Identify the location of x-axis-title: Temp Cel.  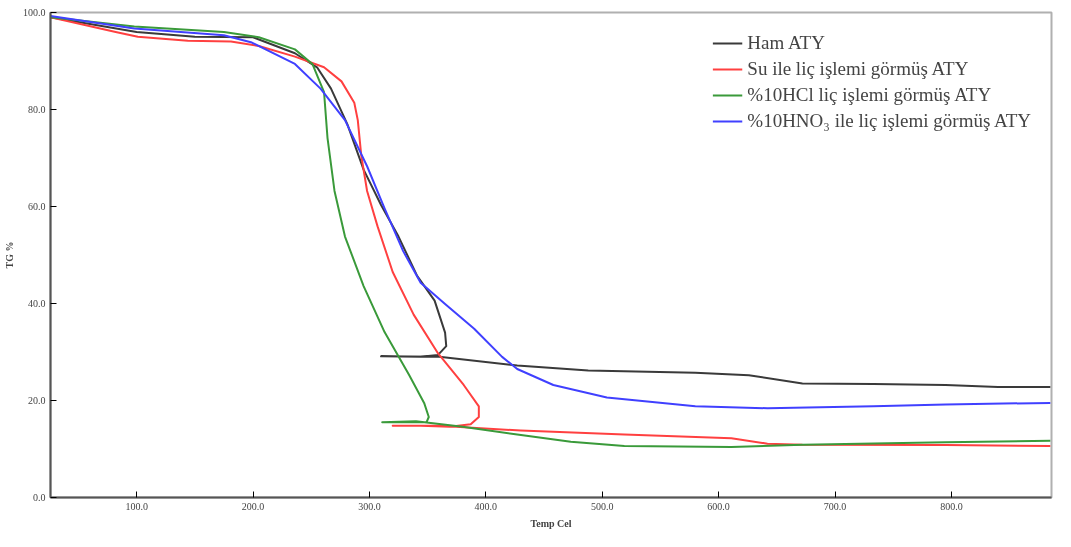
(551, 523).